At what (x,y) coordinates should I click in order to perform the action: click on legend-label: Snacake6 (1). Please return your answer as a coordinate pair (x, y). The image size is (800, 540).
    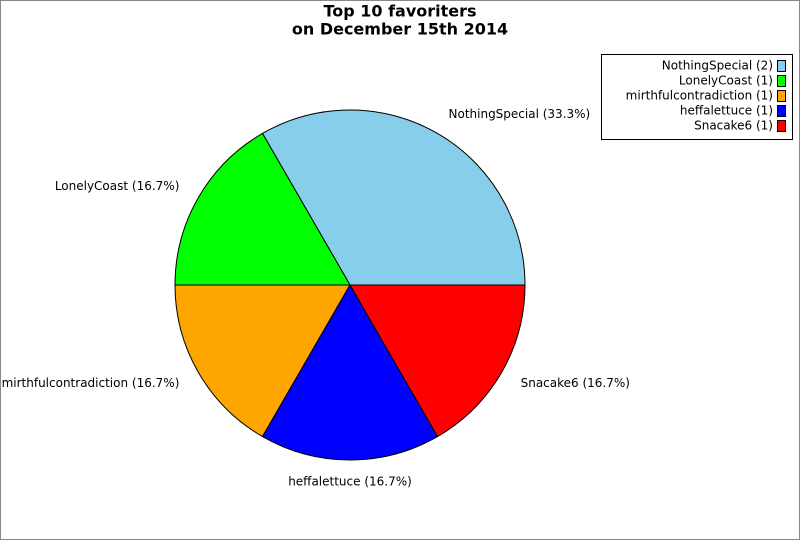
    Looking at the image, I should click on (733, 126).